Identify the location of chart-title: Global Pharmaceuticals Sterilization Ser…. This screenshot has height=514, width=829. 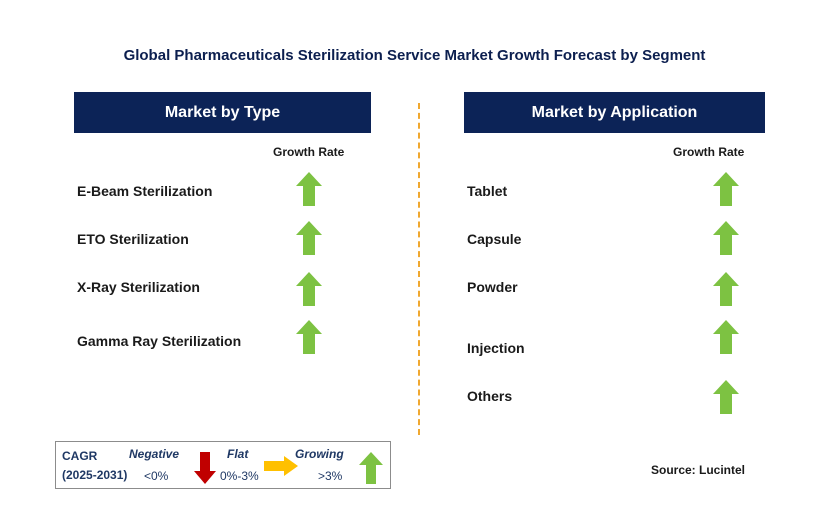
(414, 55).